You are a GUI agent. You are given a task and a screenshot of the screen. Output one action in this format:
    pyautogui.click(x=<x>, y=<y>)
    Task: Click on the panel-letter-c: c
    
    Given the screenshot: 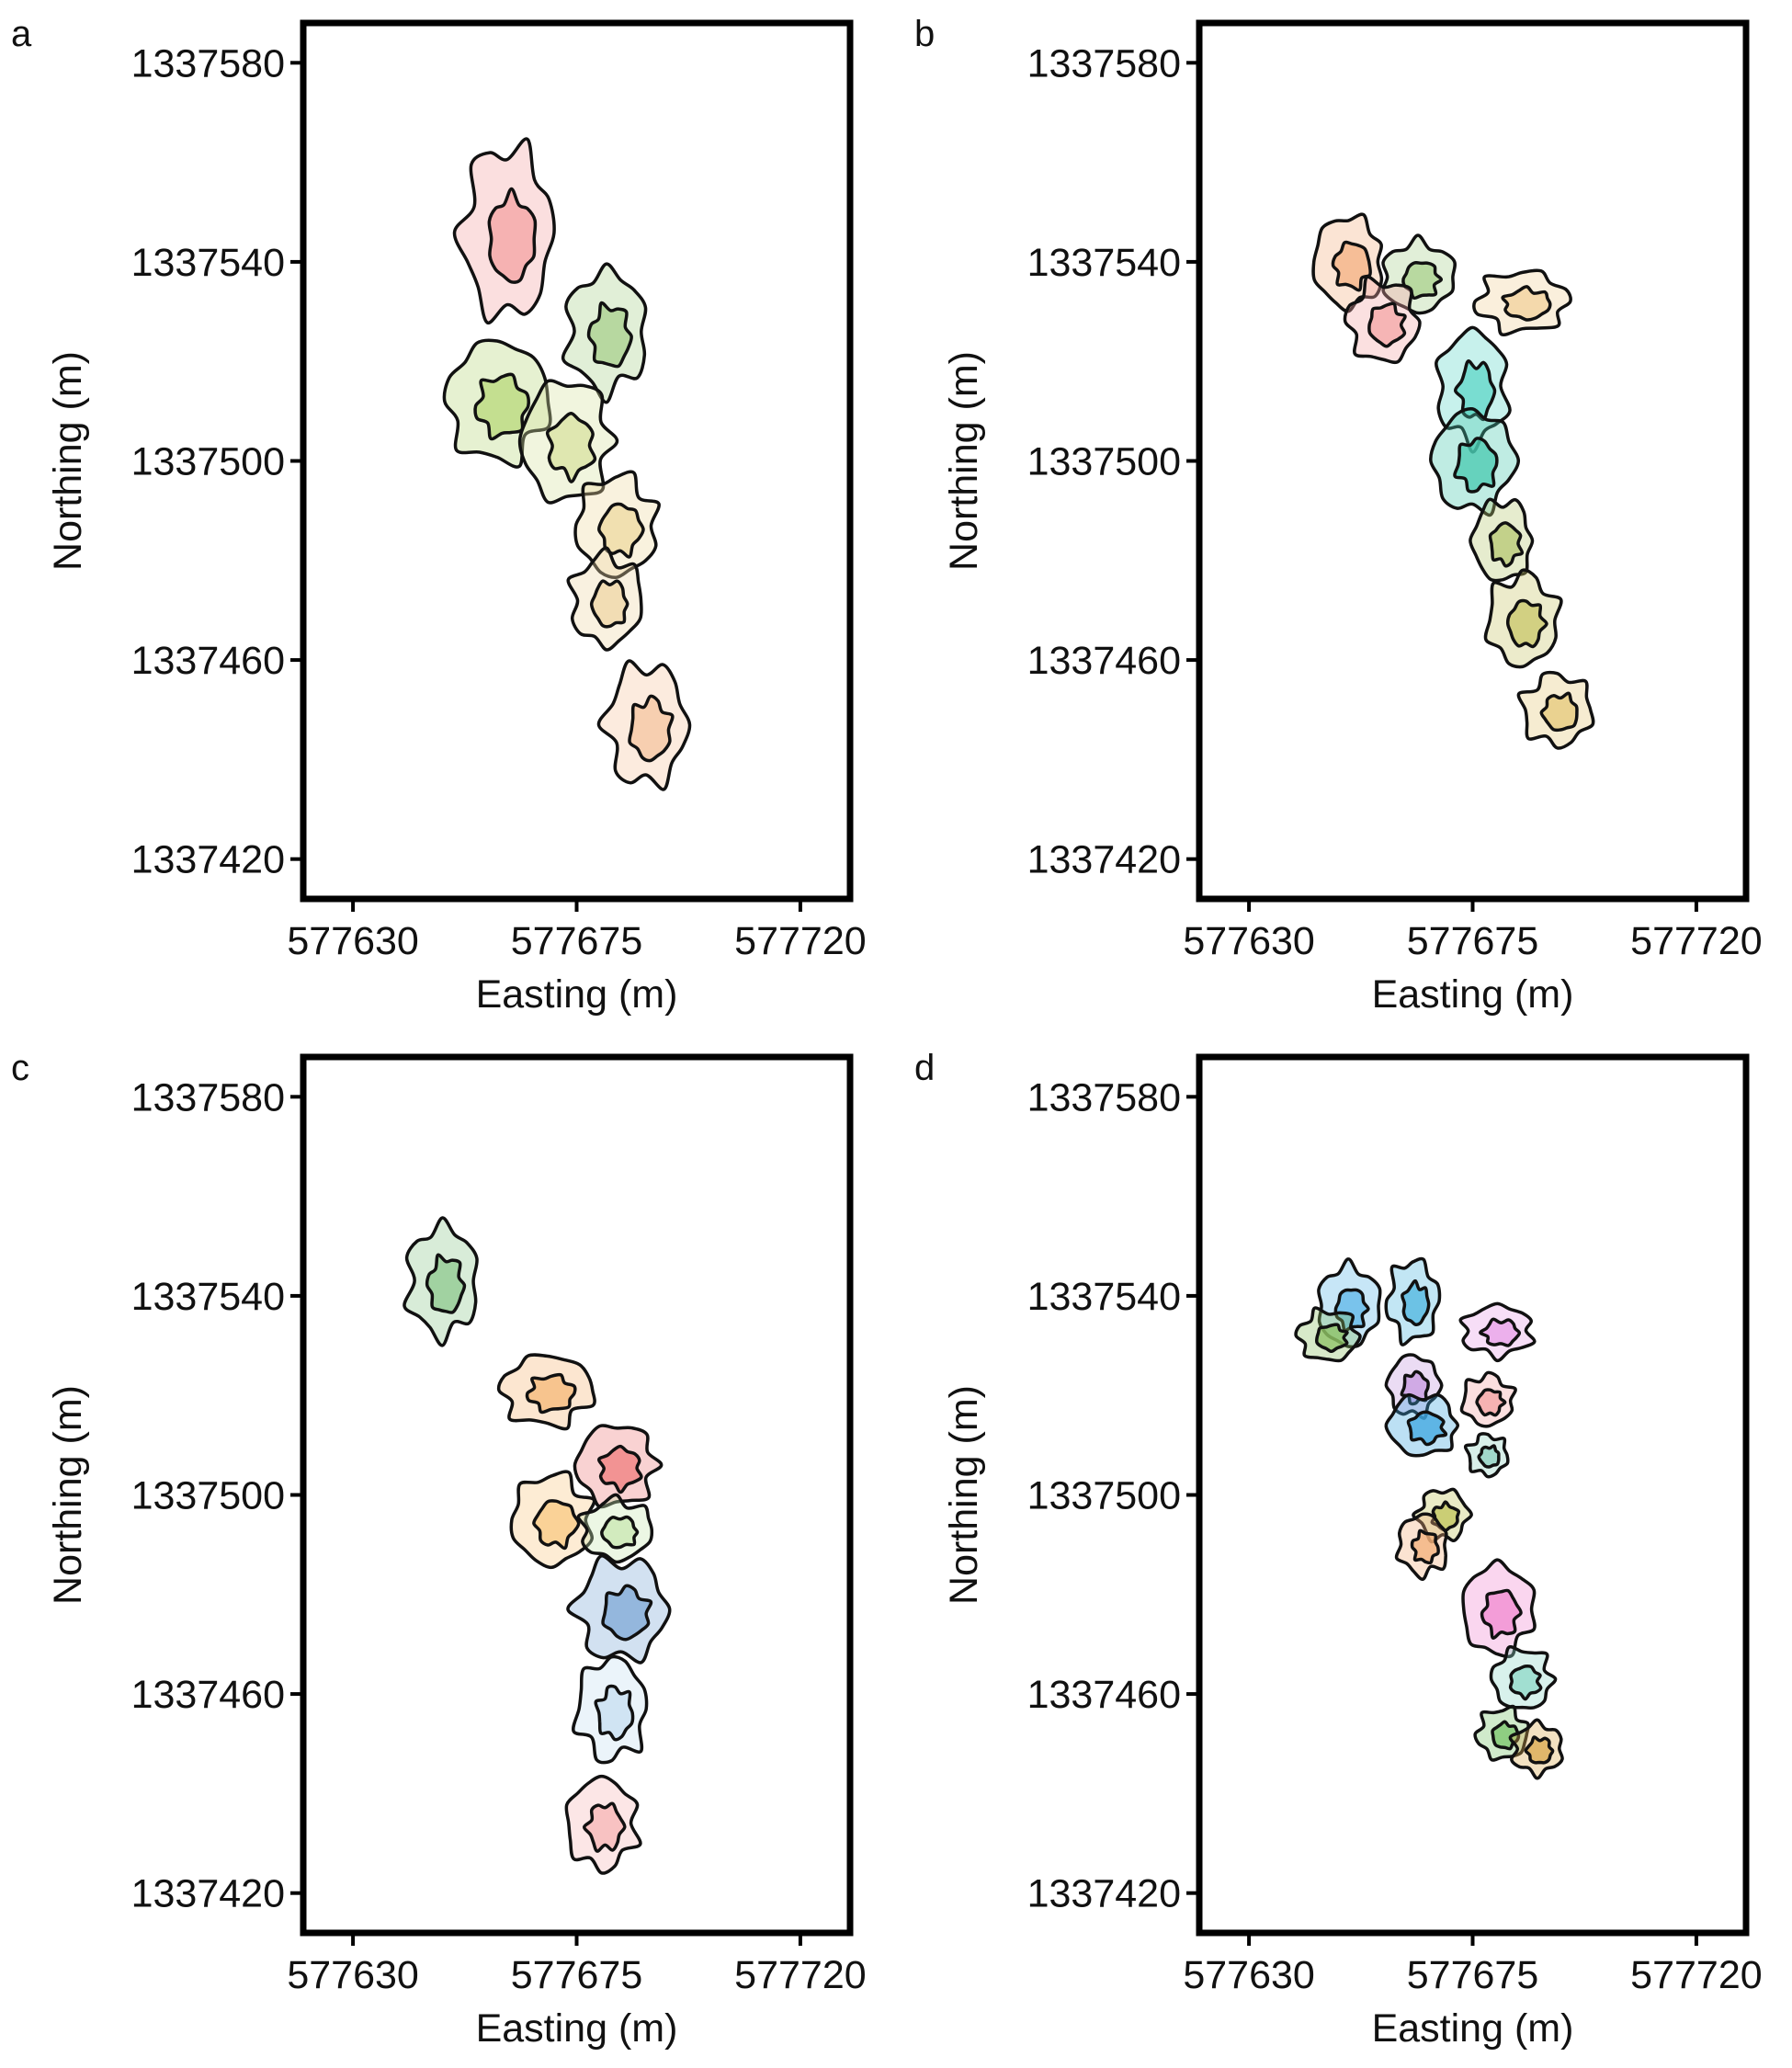 What is the action you would take?
    pyautogui.click(x=20, y=1068)
    